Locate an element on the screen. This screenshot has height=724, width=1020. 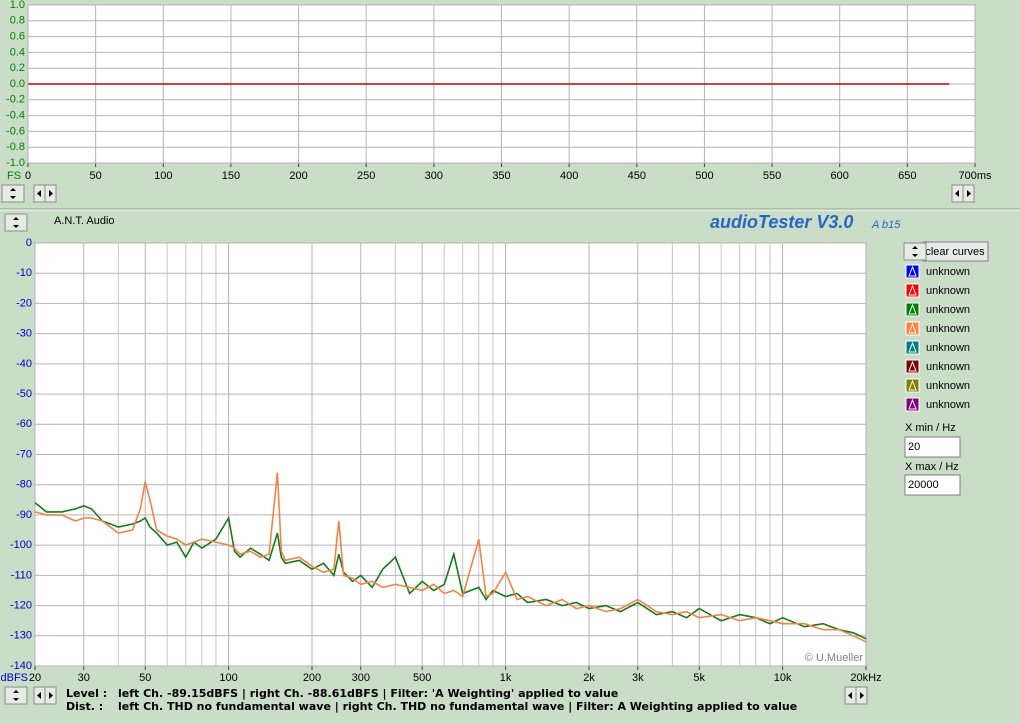
x-tick-label: 30 is located at coordinates (84, 678).